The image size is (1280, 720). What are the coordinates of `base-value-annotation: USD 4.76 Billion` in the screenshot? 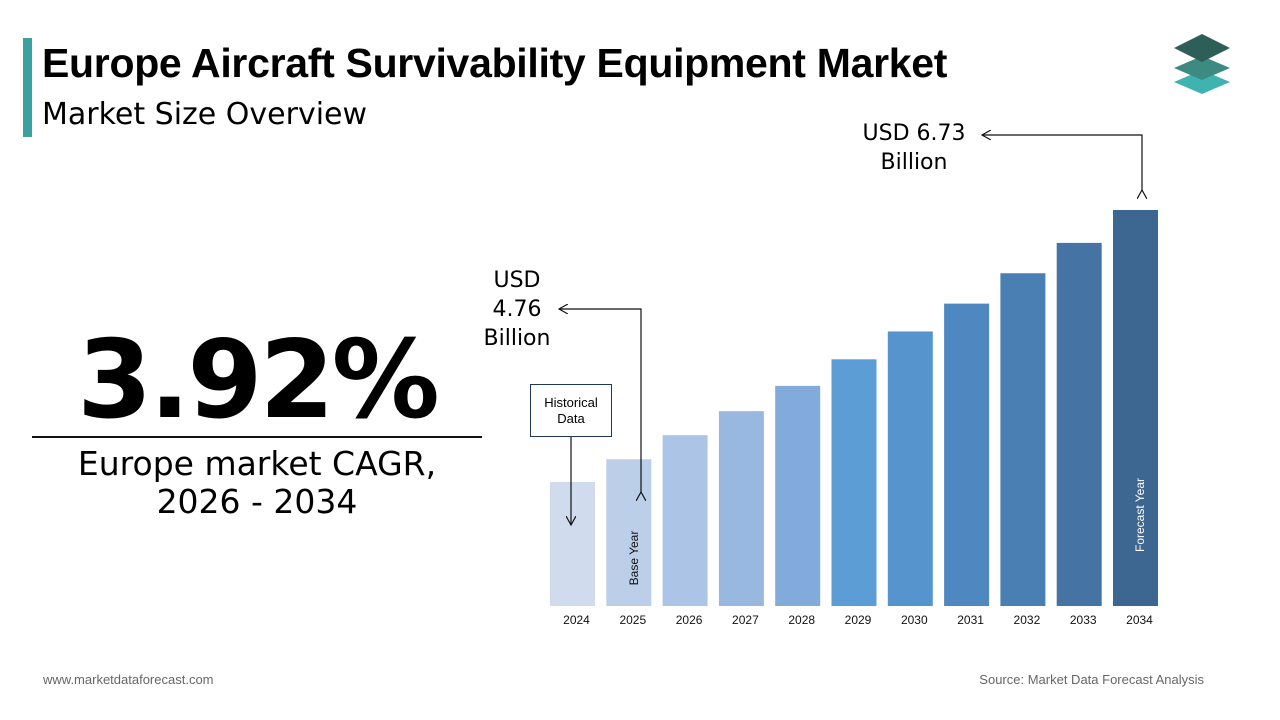 It's located at (517, 309).